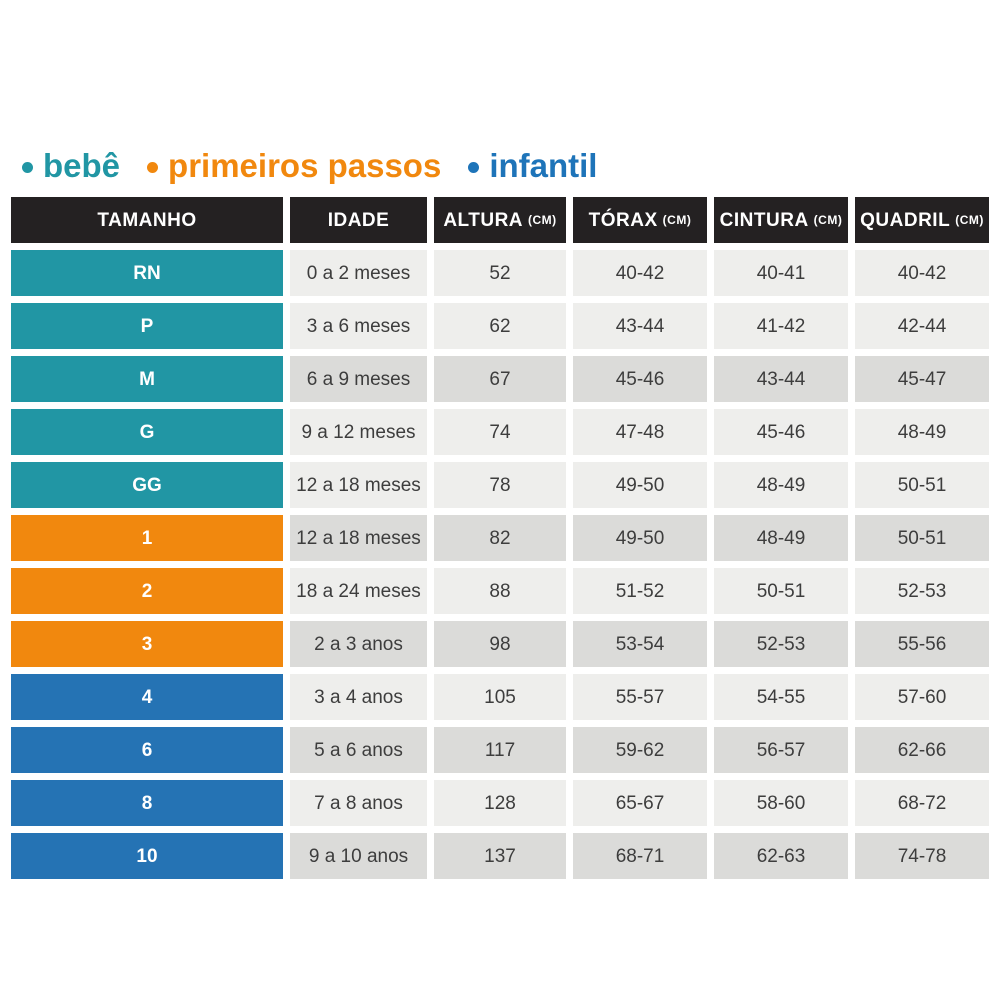 The width and height of the screenshot is (1000, 1000). Describe the element at coordinates (922, 750) in the screenshot. I see `quadril-cell: 62-66` at that location.